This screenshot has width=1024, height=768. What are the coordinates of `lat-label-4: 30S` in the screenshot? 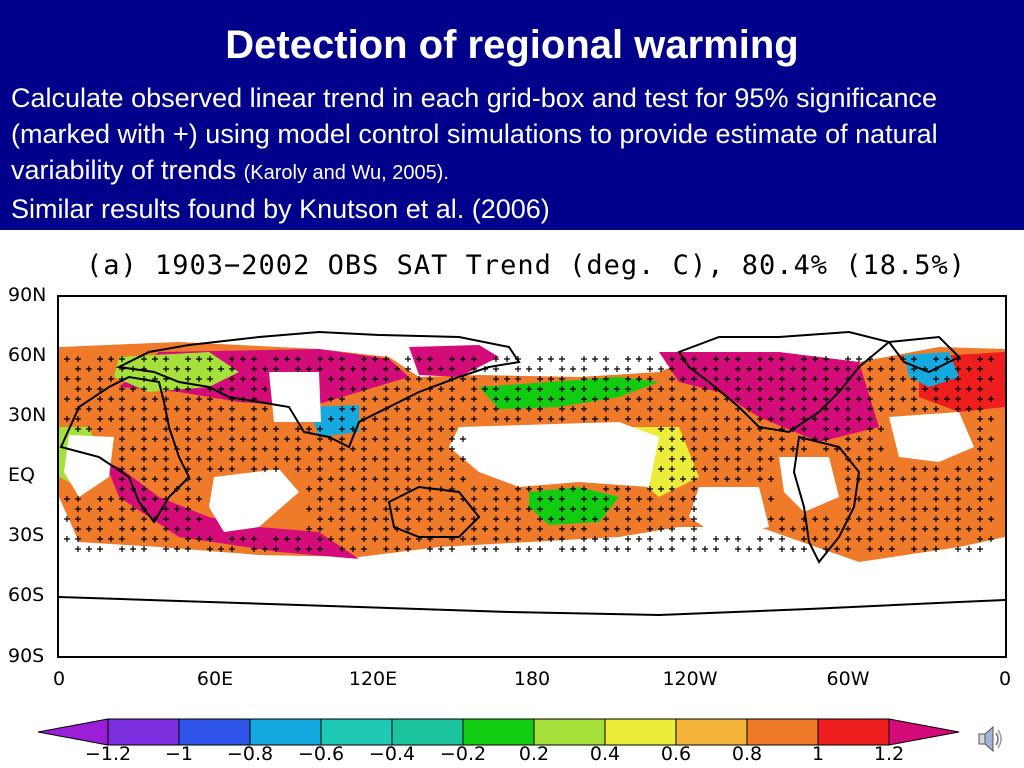 It's located at (26, 535).